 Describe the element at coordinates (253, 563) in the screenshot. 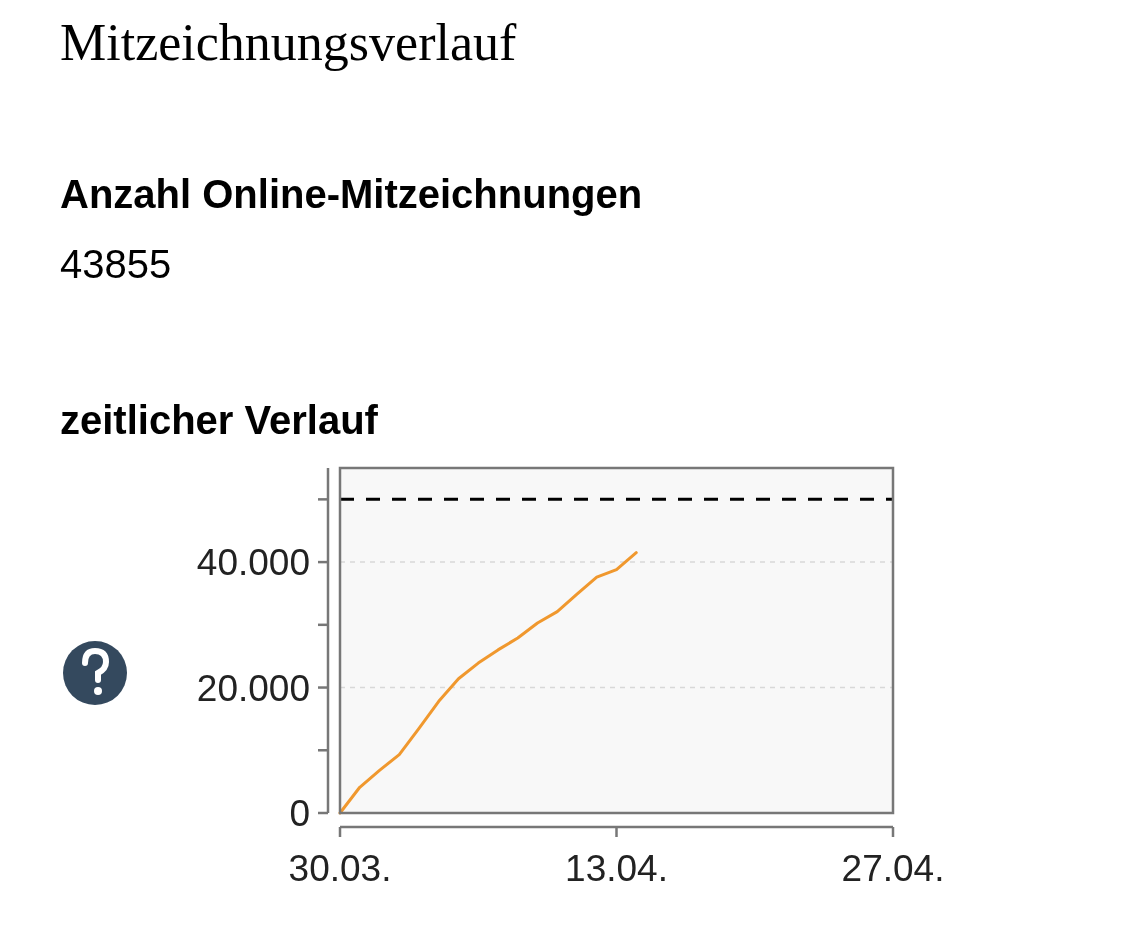

I see `y-tick-label: 40.000` at that location.